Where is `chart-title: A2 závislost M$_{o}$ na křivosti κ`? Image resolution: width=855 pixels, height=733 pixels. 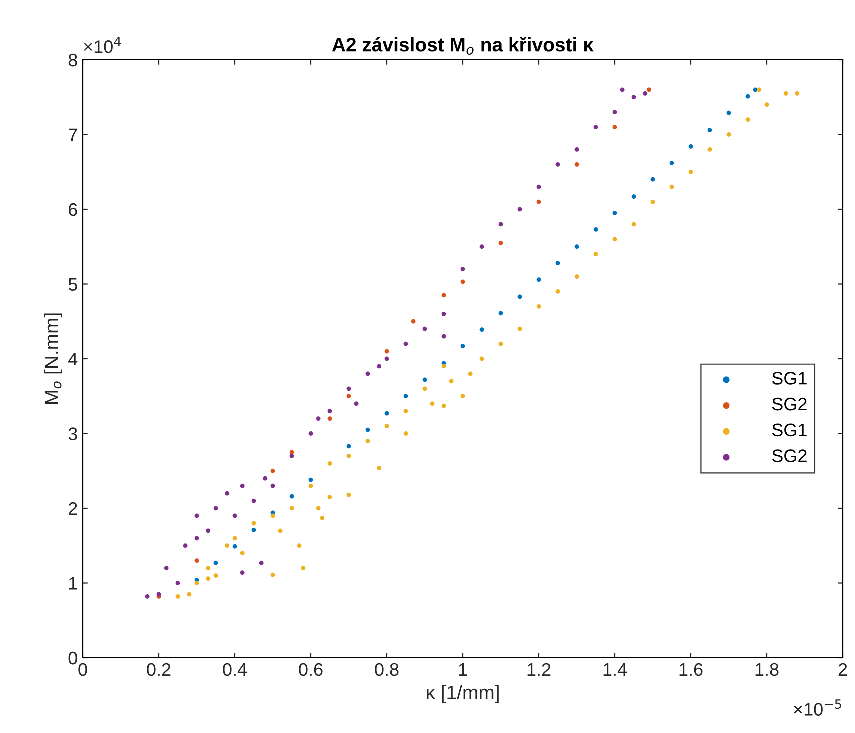
chart-title: A2 závislost M$_{o}$ na křivosti κ is located at coordinates (463, 46).